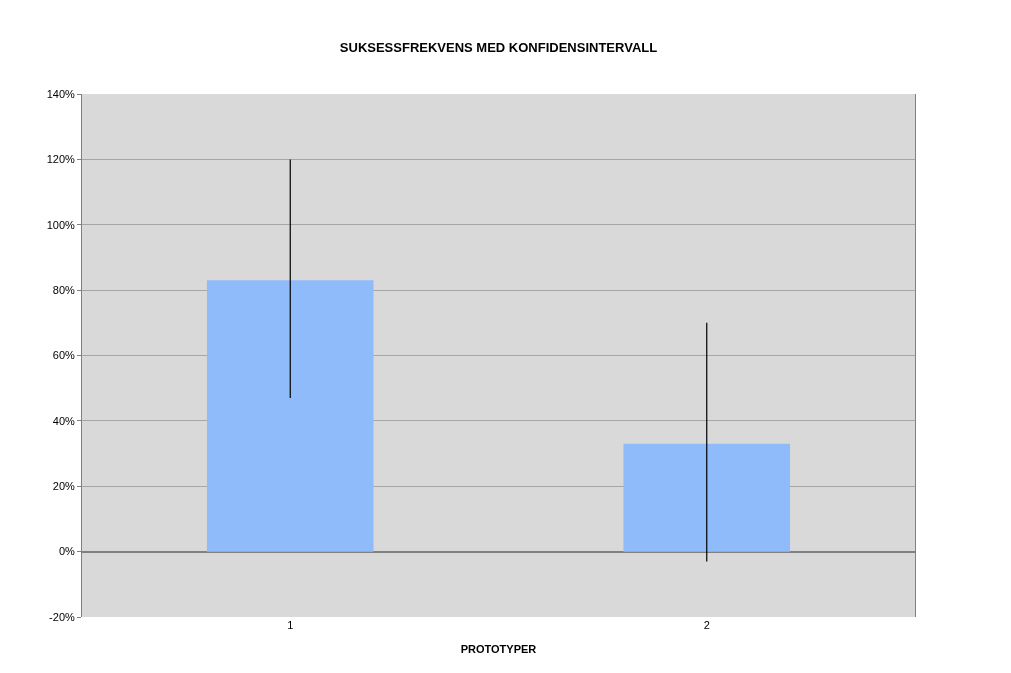 The width and height of the screenshot is (1011, 673). What do you see at coordinates (290, 625) in the screenshot?
I see `x-tick-label: 1` at bounding box center [290, 625].